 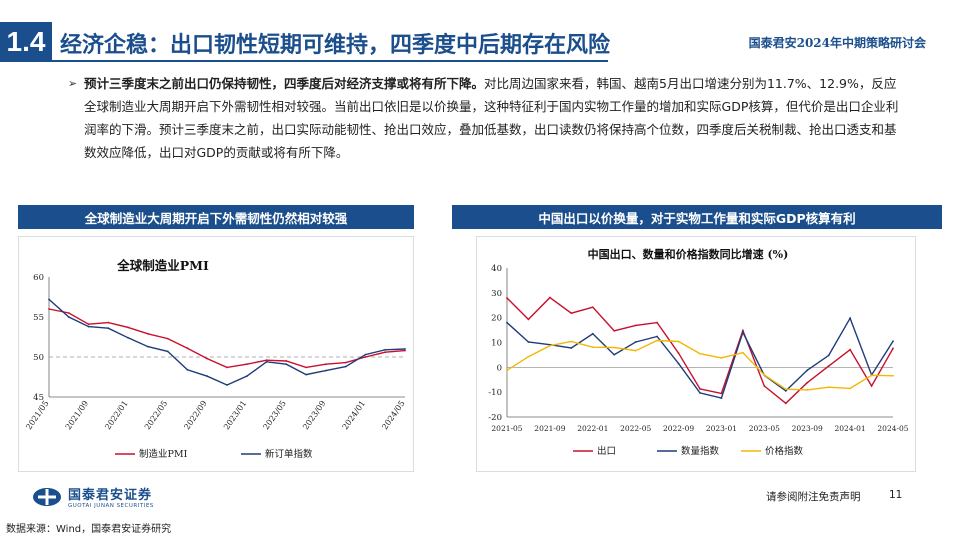 What do you see at coordinates (496, 294) in the screenshot?
I see `y-tick-label: 30` at bounding box center [496, 294].